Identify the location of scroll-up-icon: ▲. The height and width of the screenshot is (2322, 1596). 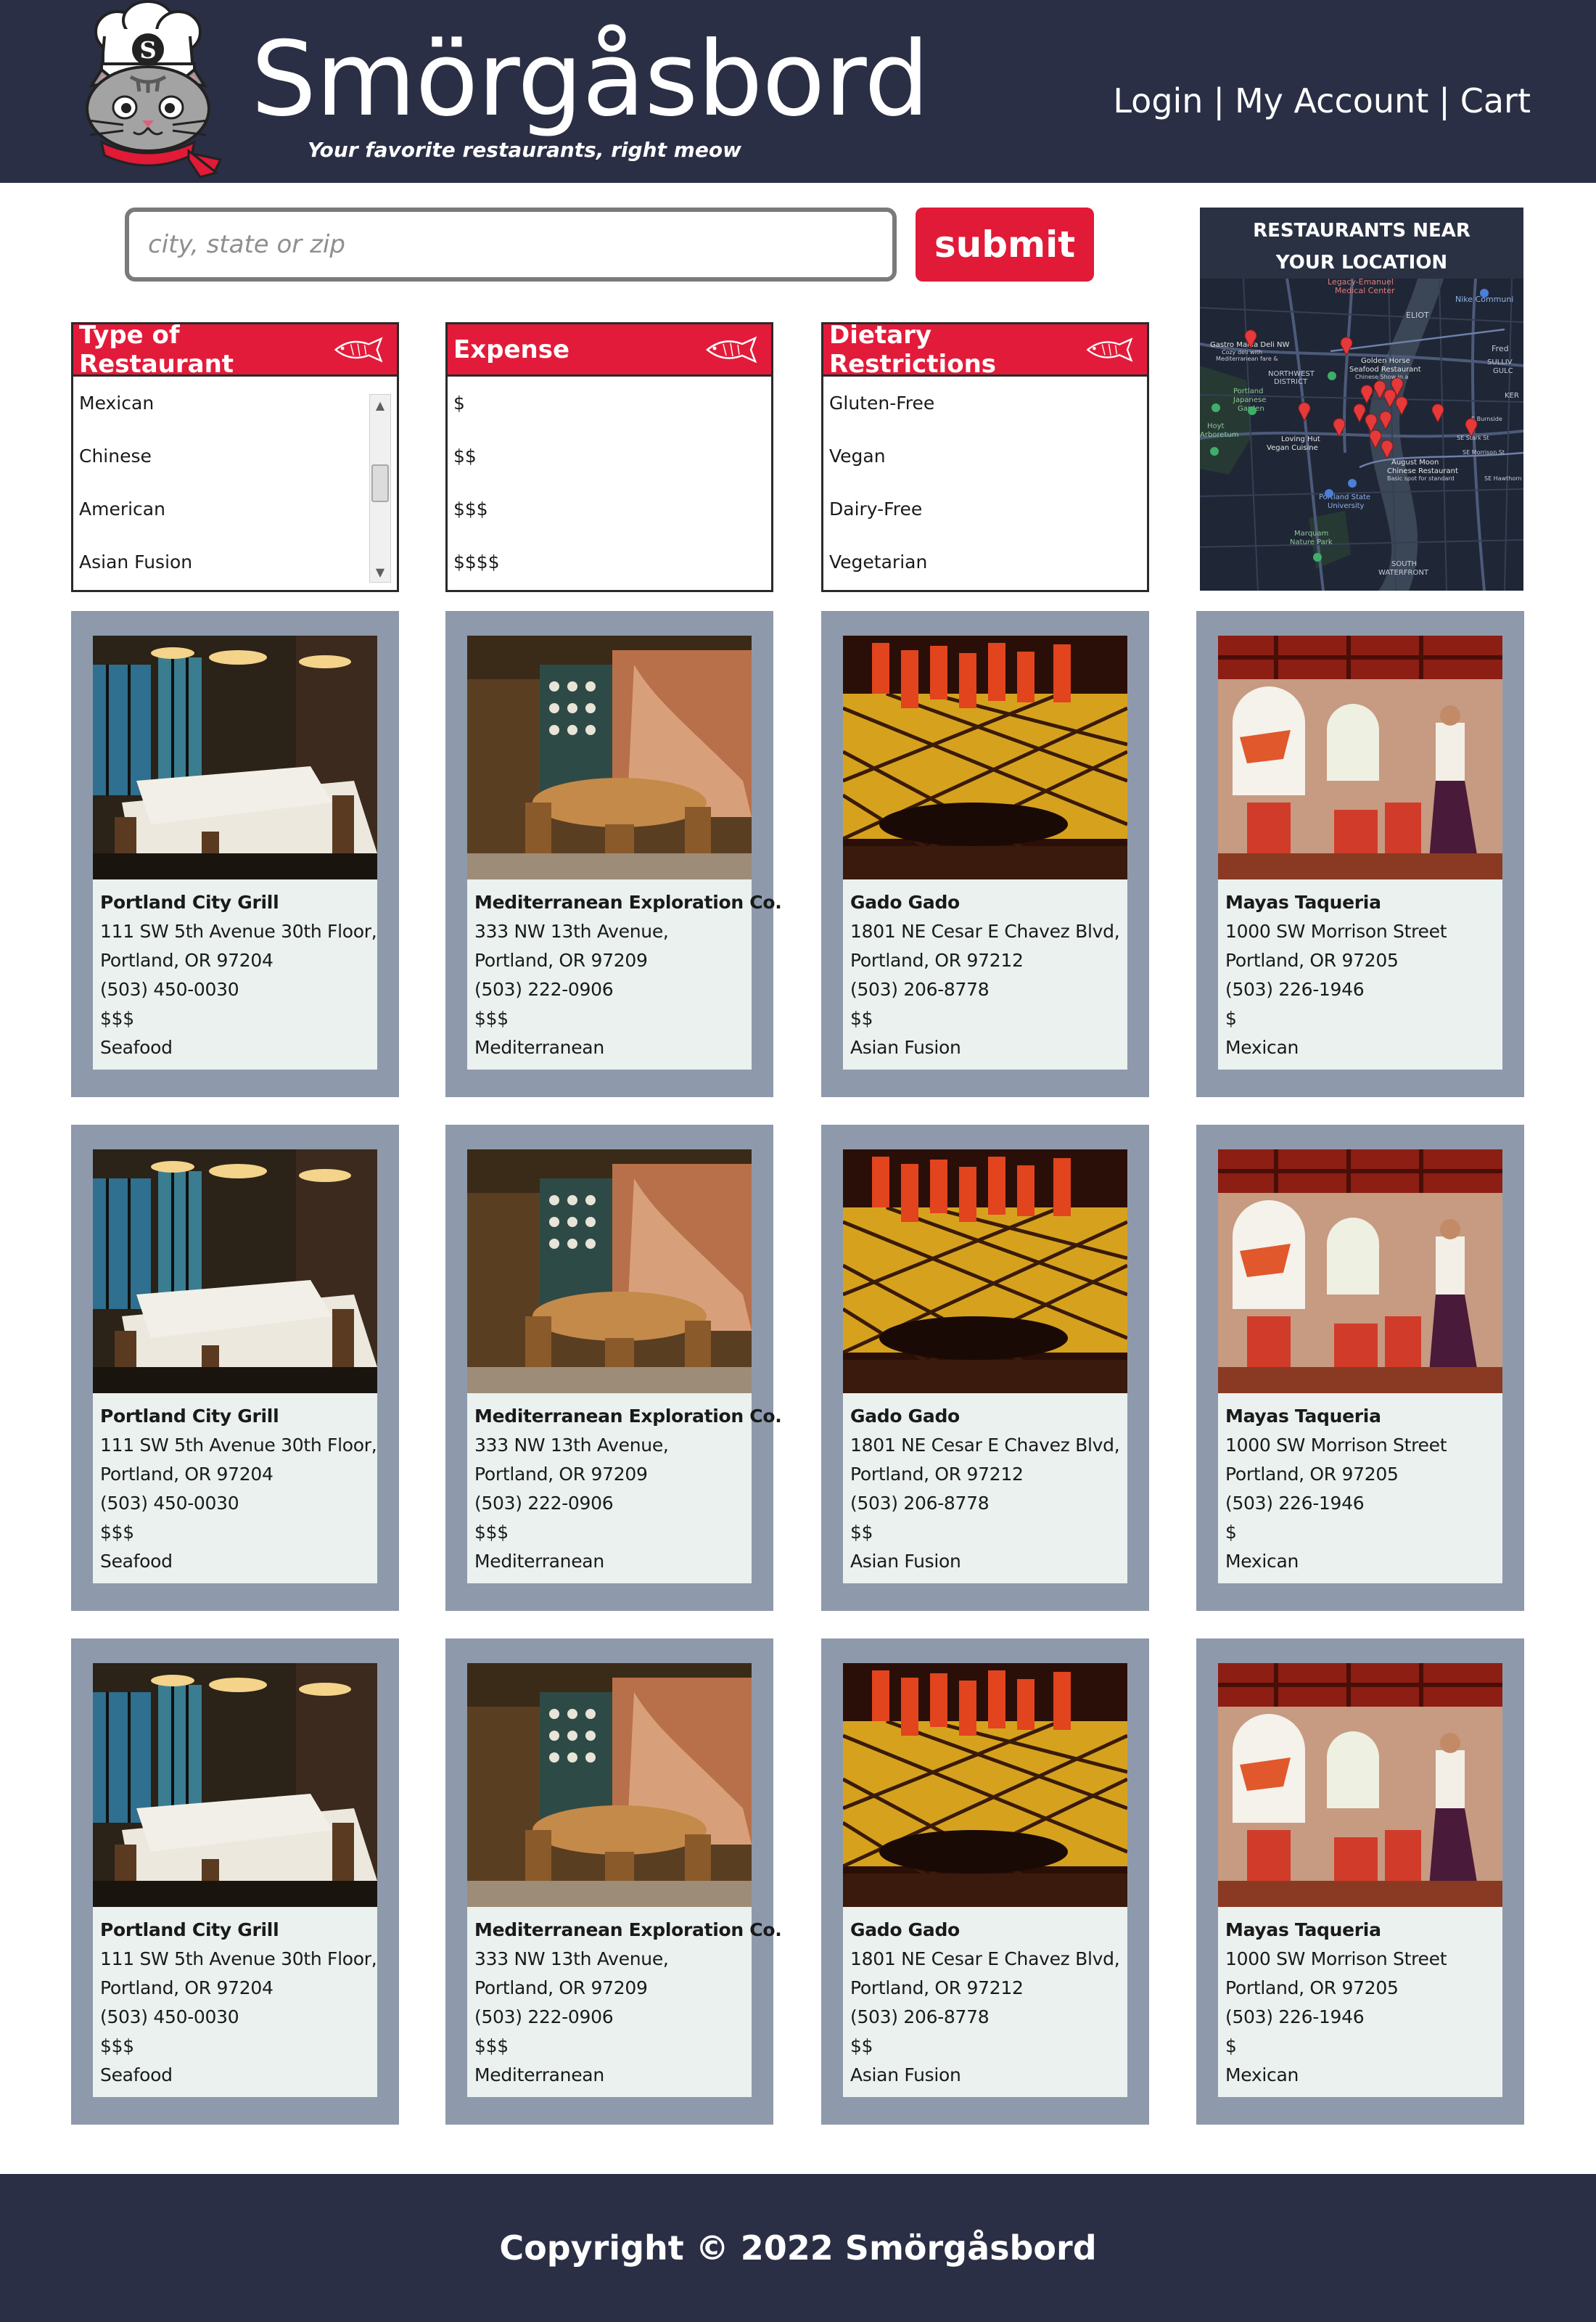
(380, 405).